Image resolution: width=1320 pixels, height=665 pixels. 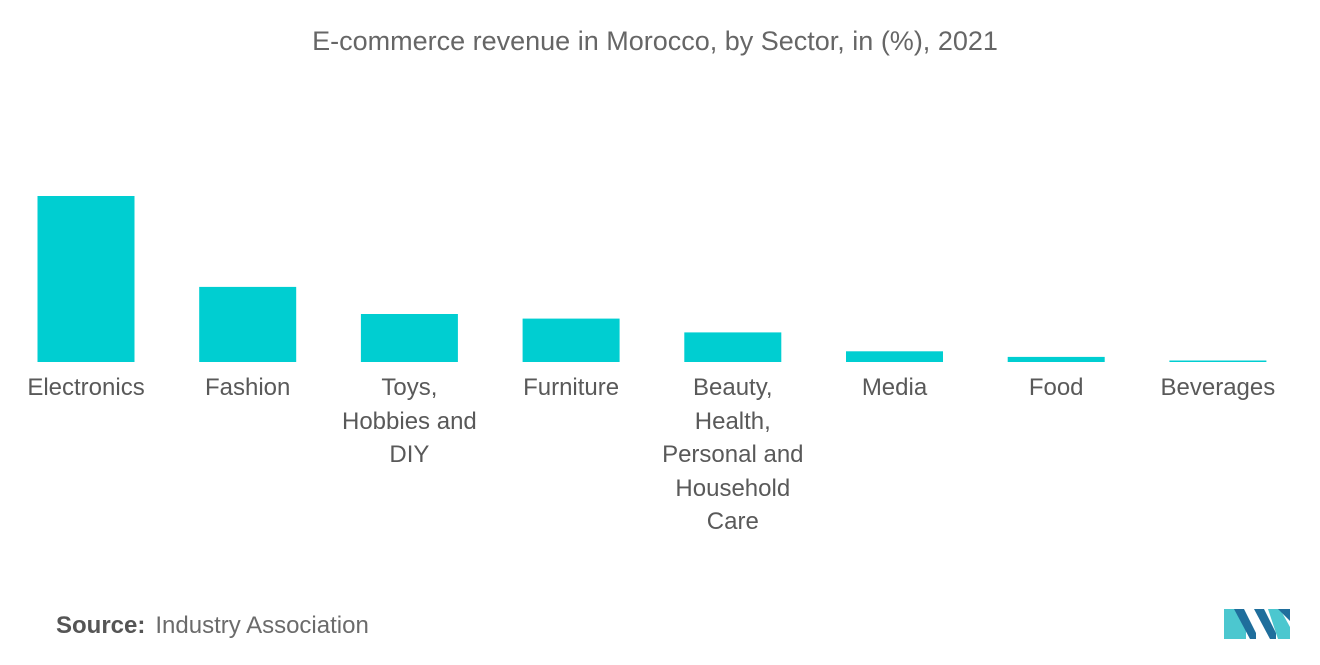 What do you see at coordinates (894, 356) in the screenshot?
I see `bar-media` at bounding box center [894, 356].